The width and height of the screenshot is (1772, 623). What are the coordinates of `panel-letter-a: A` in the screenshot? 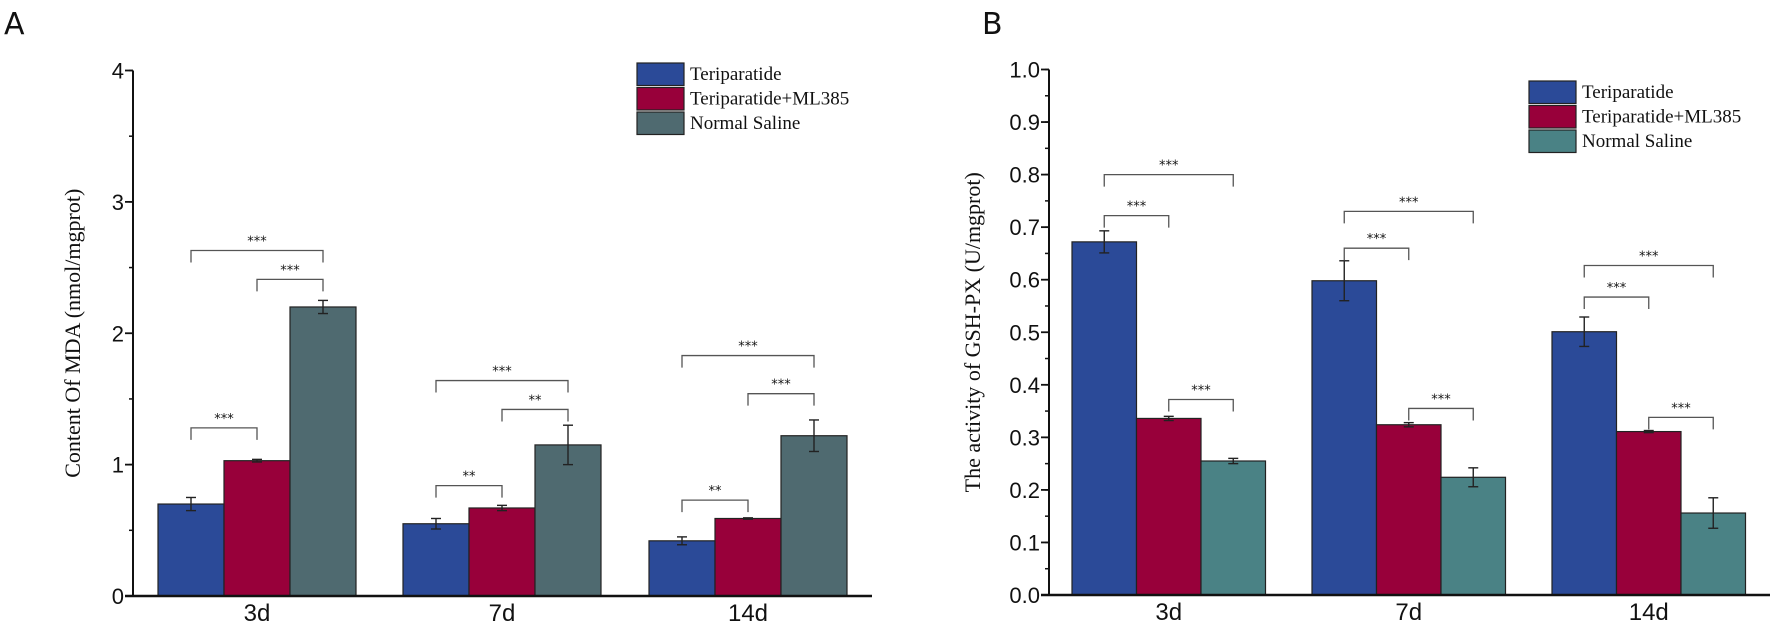 It's located at (14, 24).